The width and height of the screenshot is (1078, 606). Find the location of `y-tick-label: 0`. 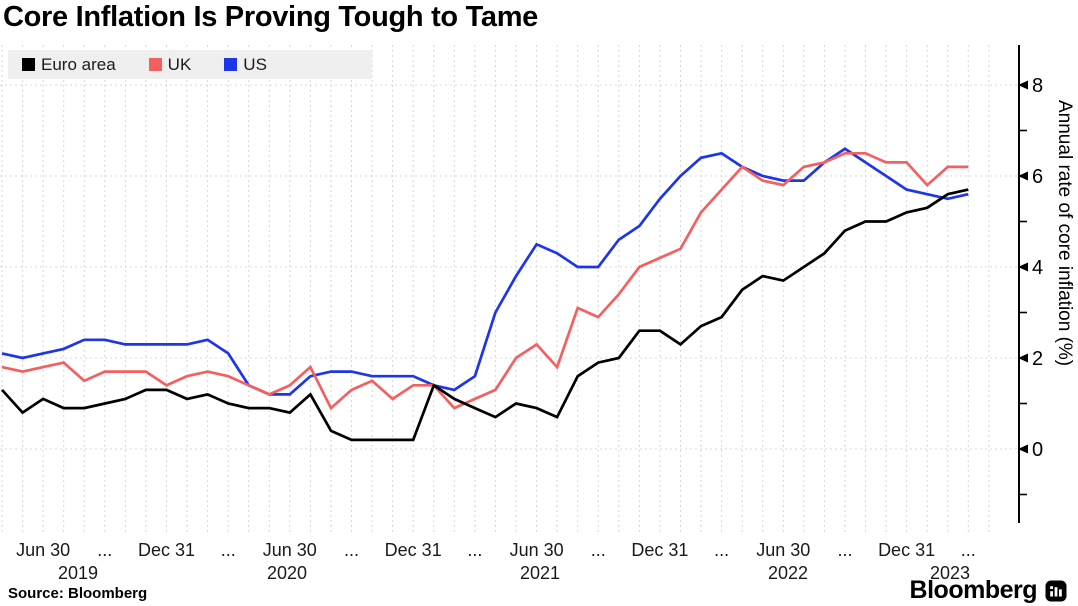

y-tick-label: 0 is located at coordinates (1037, 450).